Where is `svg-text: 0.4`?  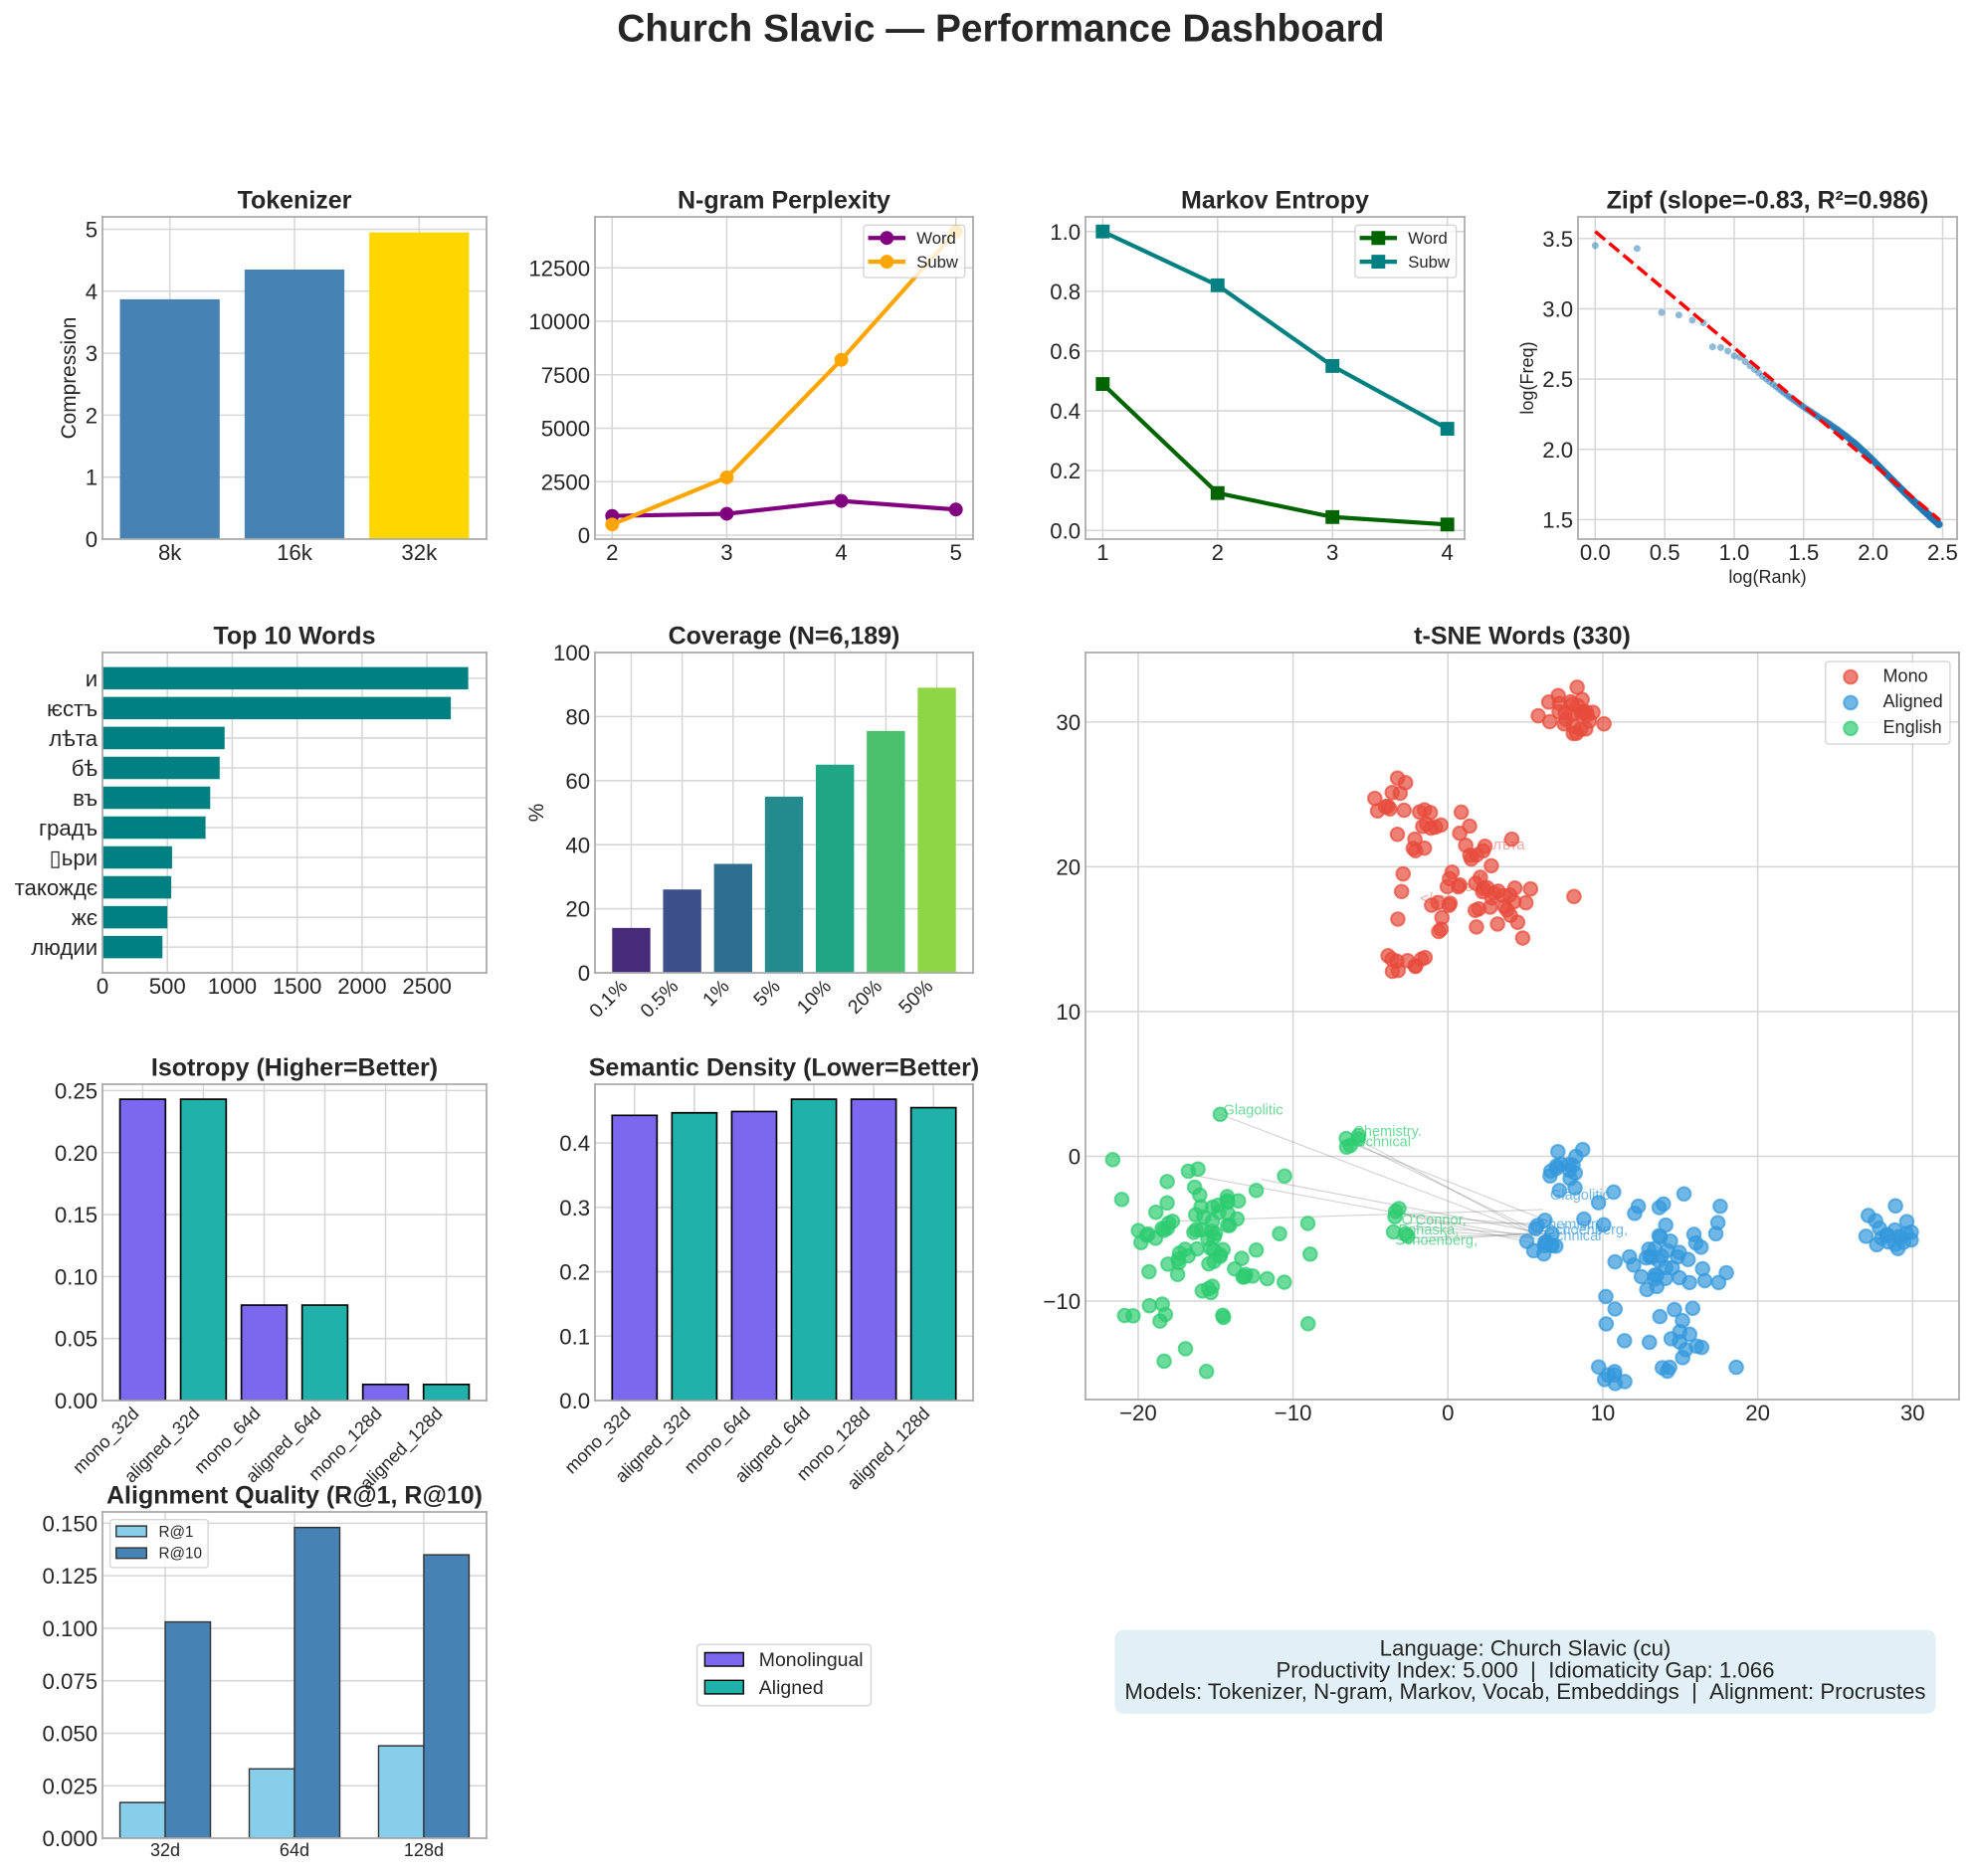
svg-text: 0.4 is located at coordinates (574, 1143).